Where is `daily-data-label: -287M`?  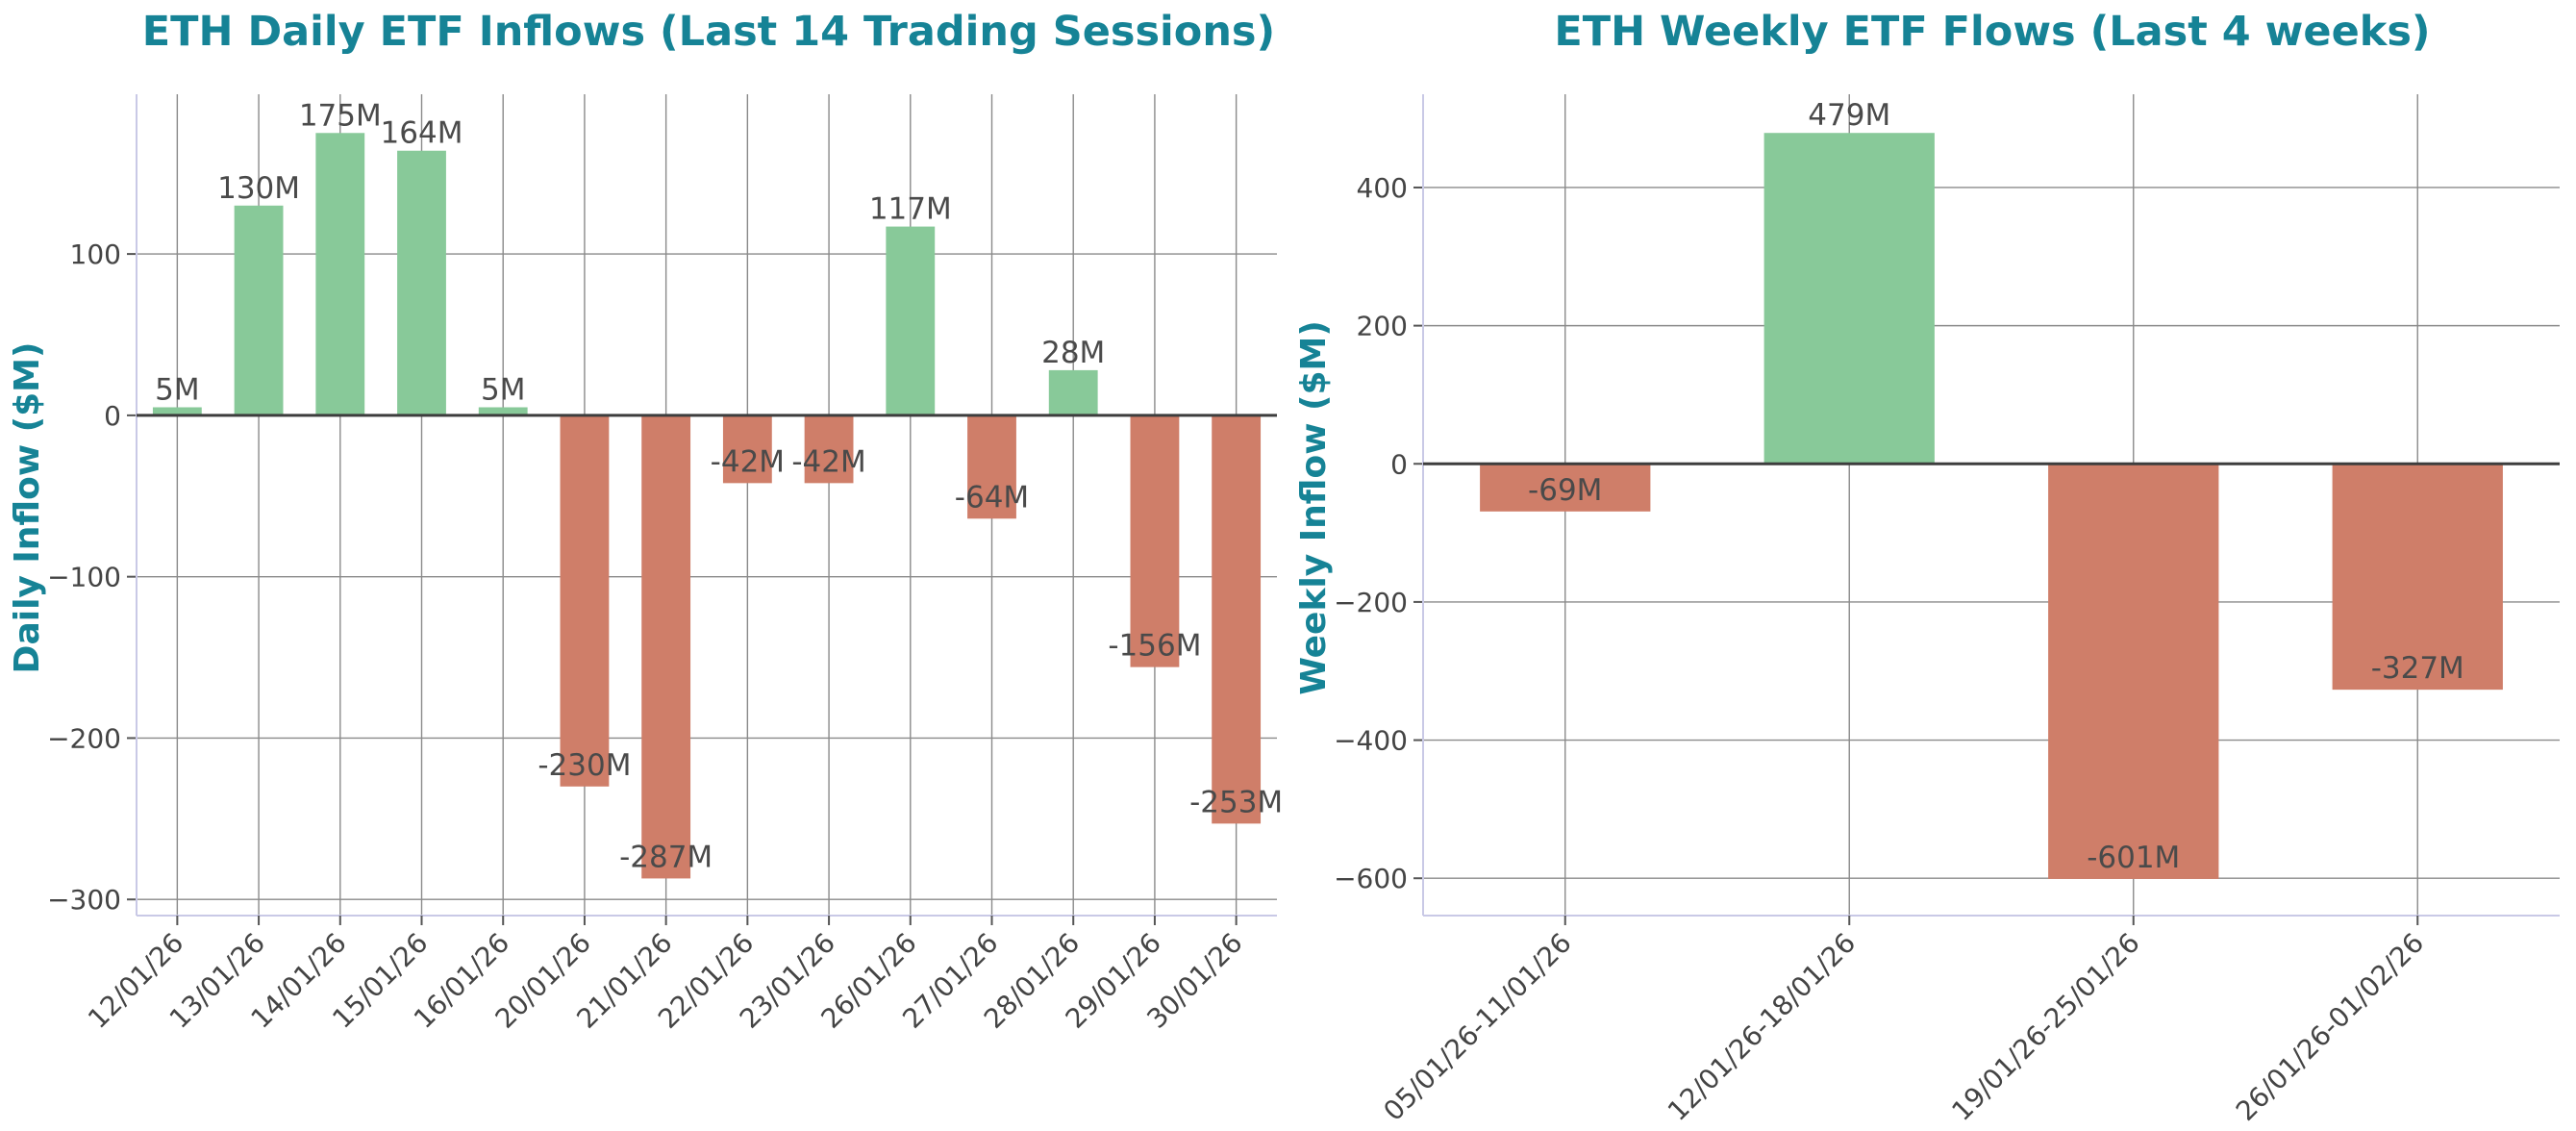 daily-data-label: -287M is located at coordinates (666, 857).